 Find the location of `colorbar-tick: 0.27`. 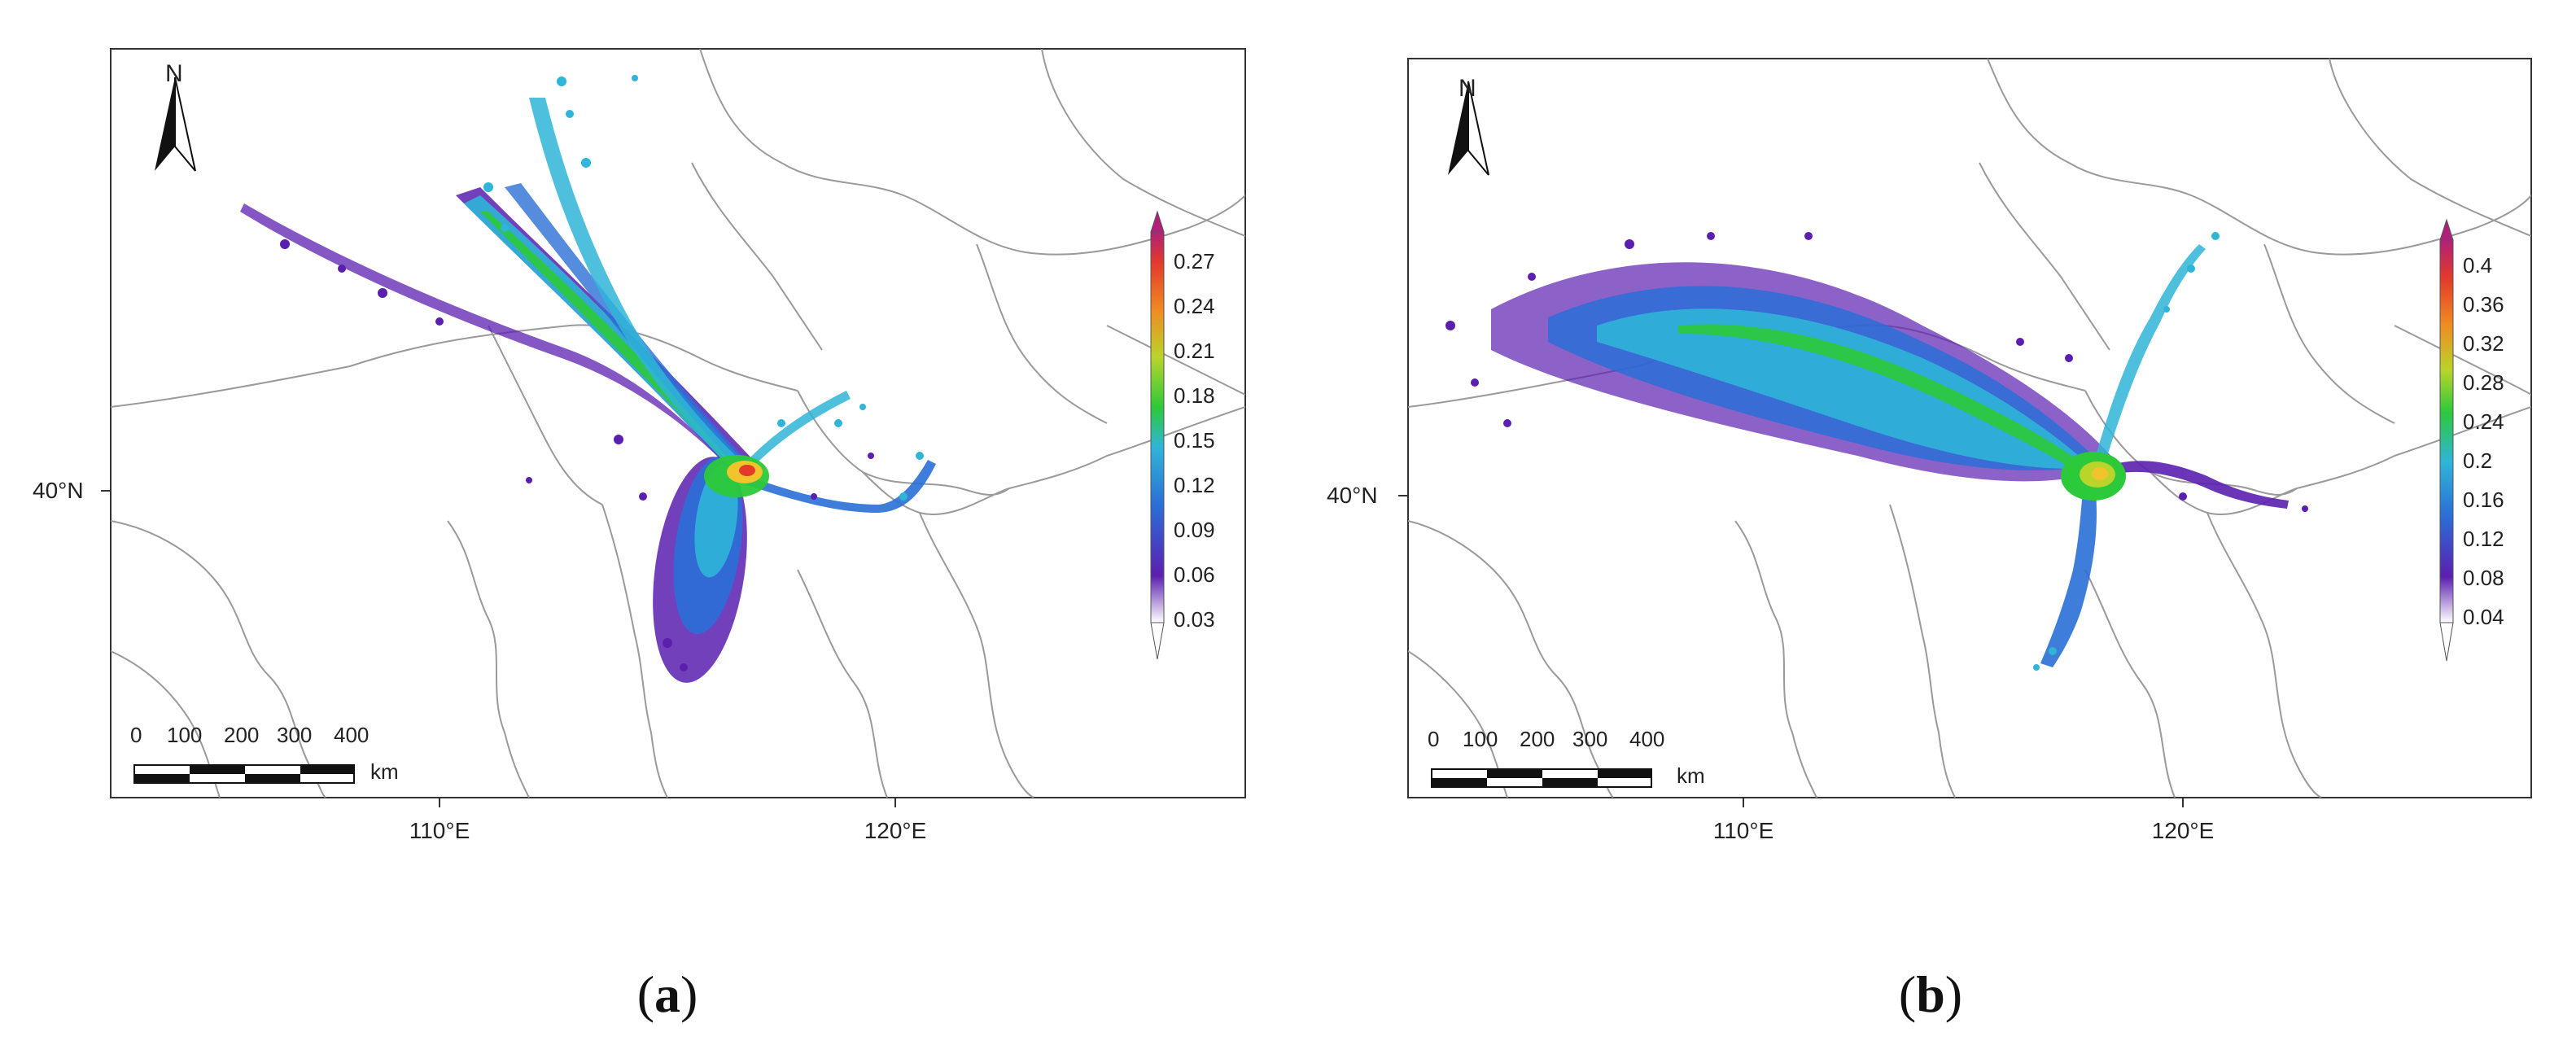

colorbar-tick: 0.27 is located at coordinates (1194, 261).